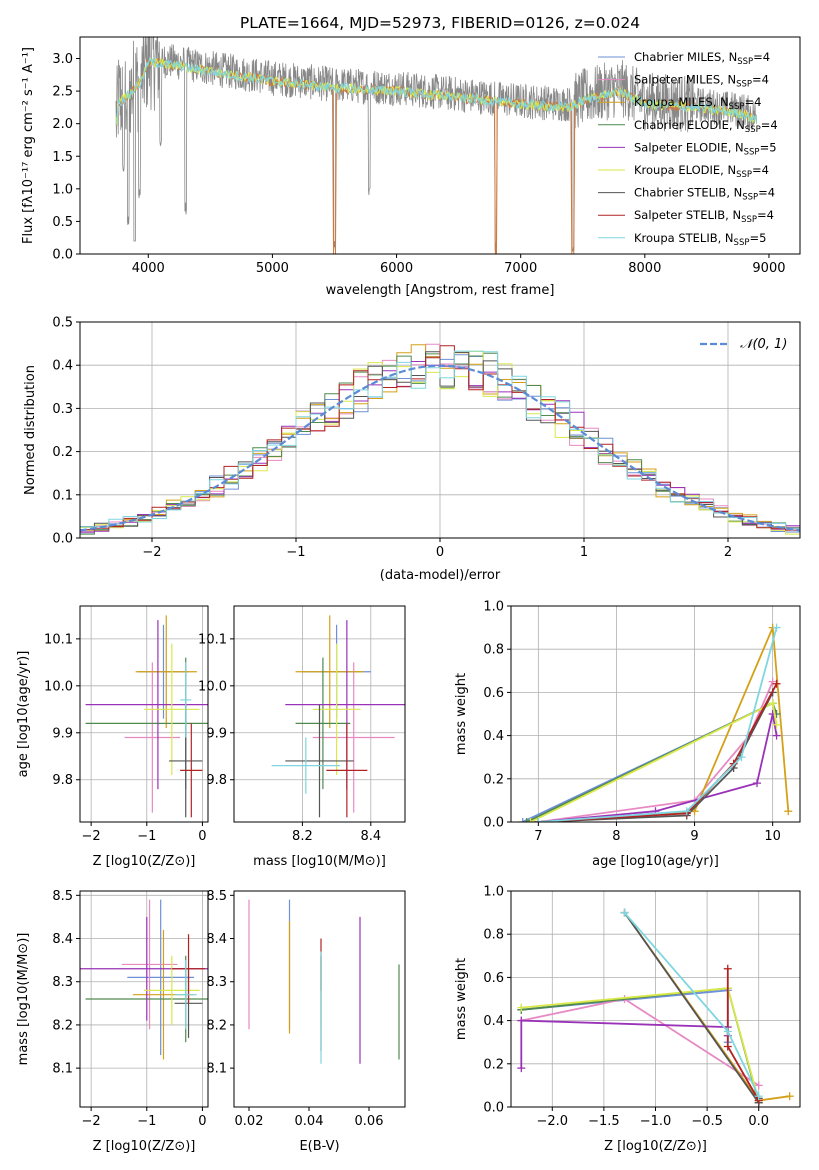 The height and width of the screenshot is (1170, 819). I want to click on x-tick-label: 9, so click(694, 836).